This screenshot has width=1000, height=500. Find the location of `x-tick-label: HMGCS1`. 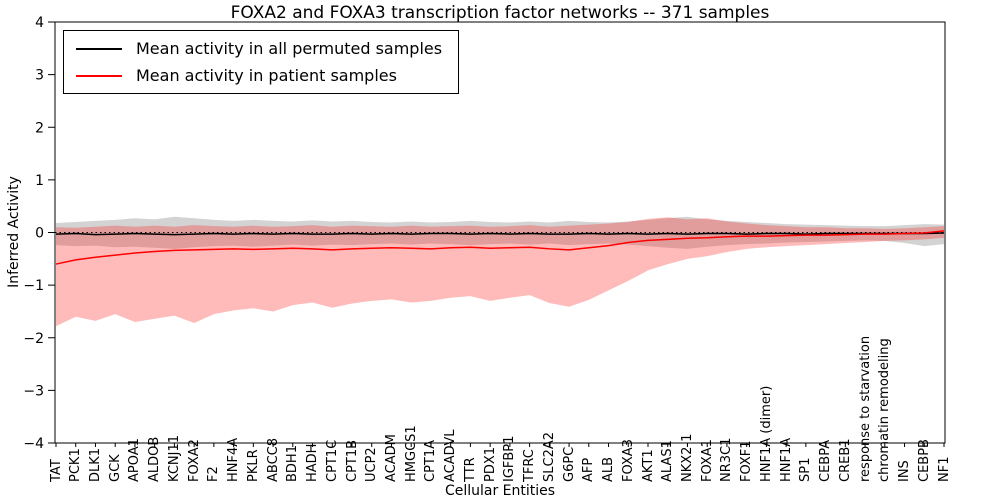

x-tick-label: HMGCS1 is located at coordinates (411, 453).